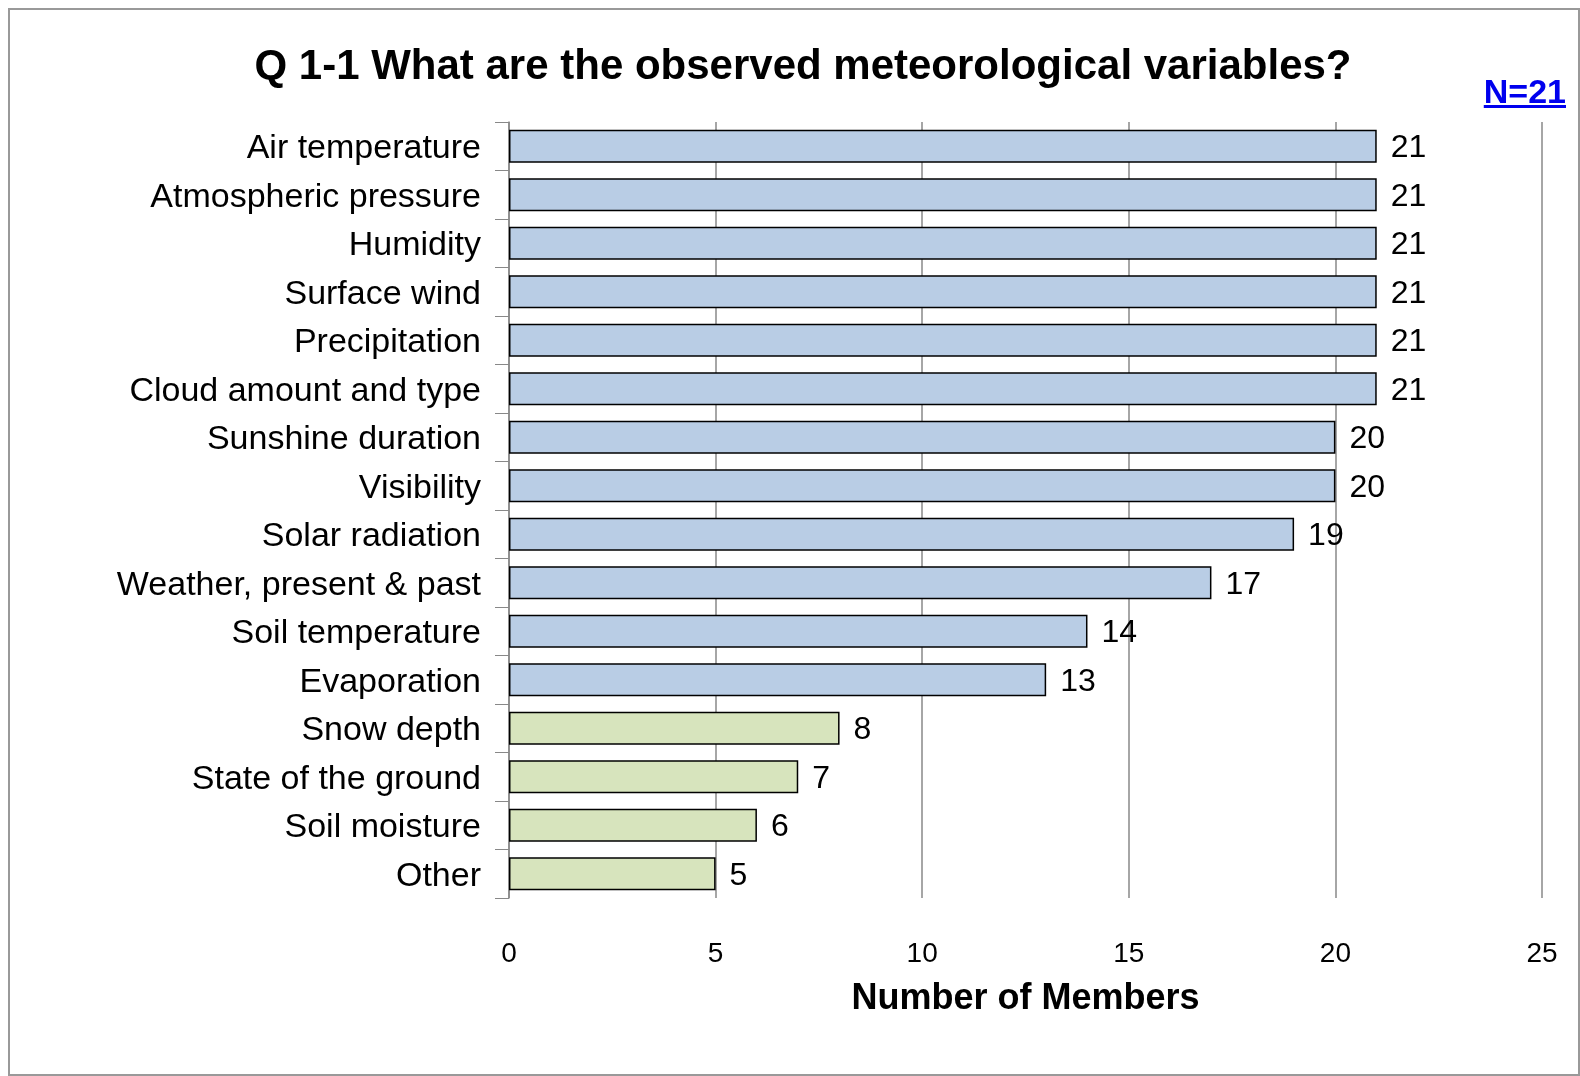 The image size is (1580, 1076). I want to click on chart-title: Q 1-1 What are the observed meteorological variables?, so click(803, 64).